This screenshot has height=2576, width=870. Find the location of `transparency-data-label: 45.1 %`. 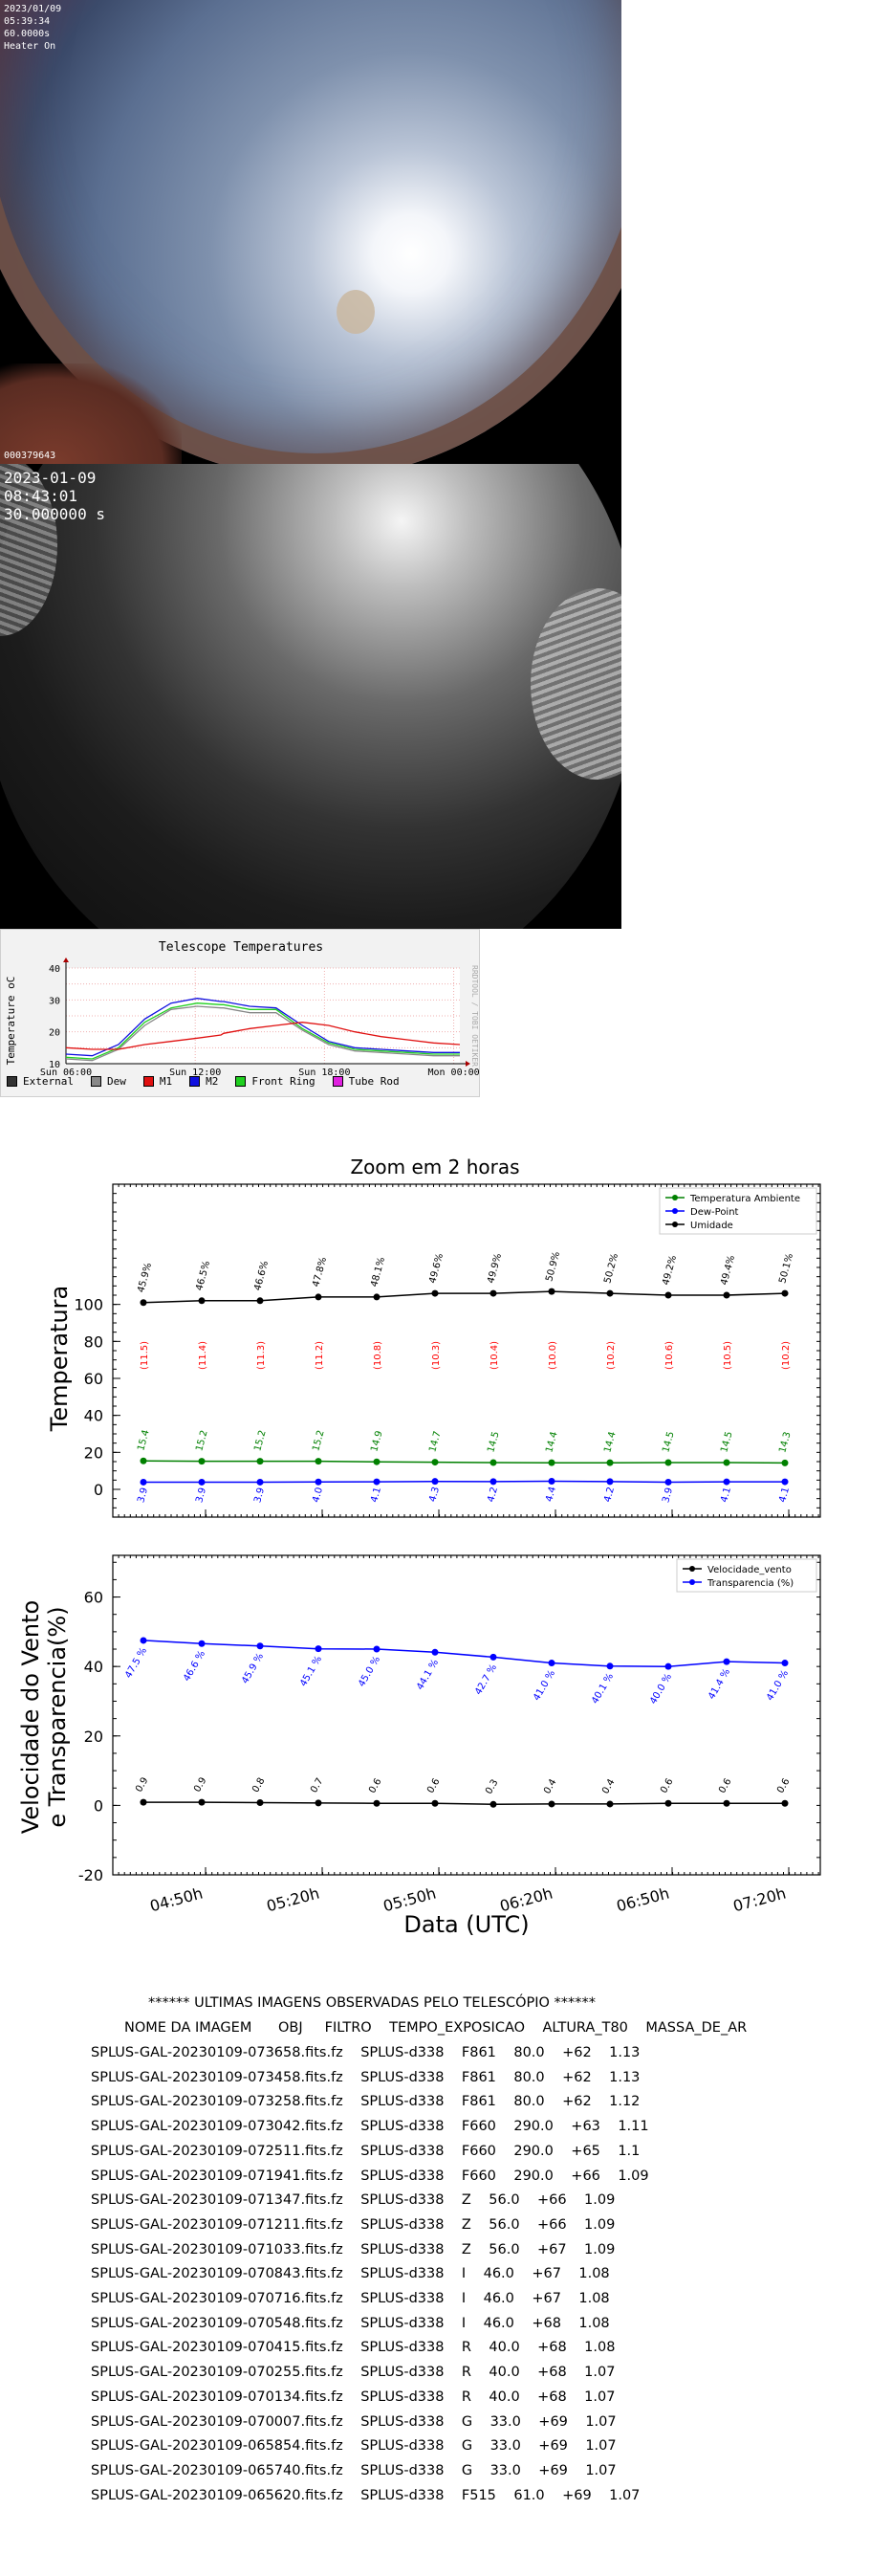

transparency-data-label: 45.1 % is located at coordinates (311, 1671).